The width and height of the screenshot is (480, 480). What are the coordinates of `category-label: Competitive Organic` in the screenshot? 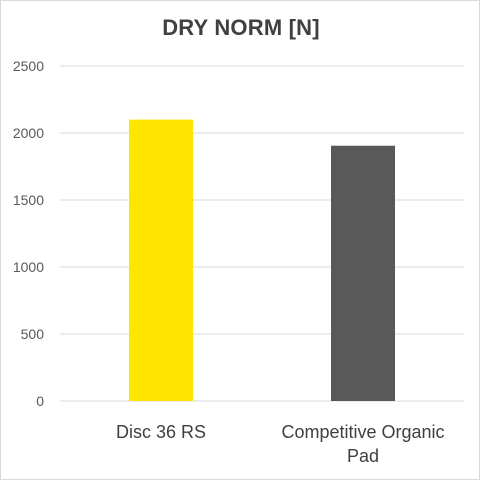 It's located at (362, 432).